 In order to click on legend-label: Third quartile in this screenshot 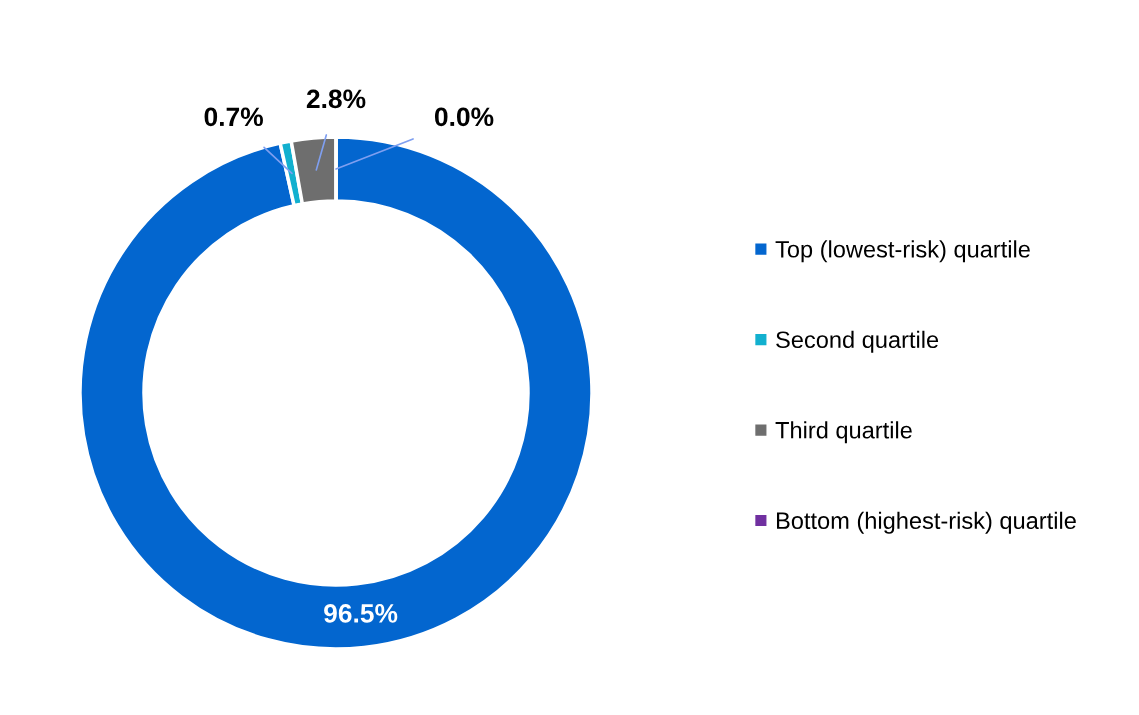, I will do `click(843, 432)`.